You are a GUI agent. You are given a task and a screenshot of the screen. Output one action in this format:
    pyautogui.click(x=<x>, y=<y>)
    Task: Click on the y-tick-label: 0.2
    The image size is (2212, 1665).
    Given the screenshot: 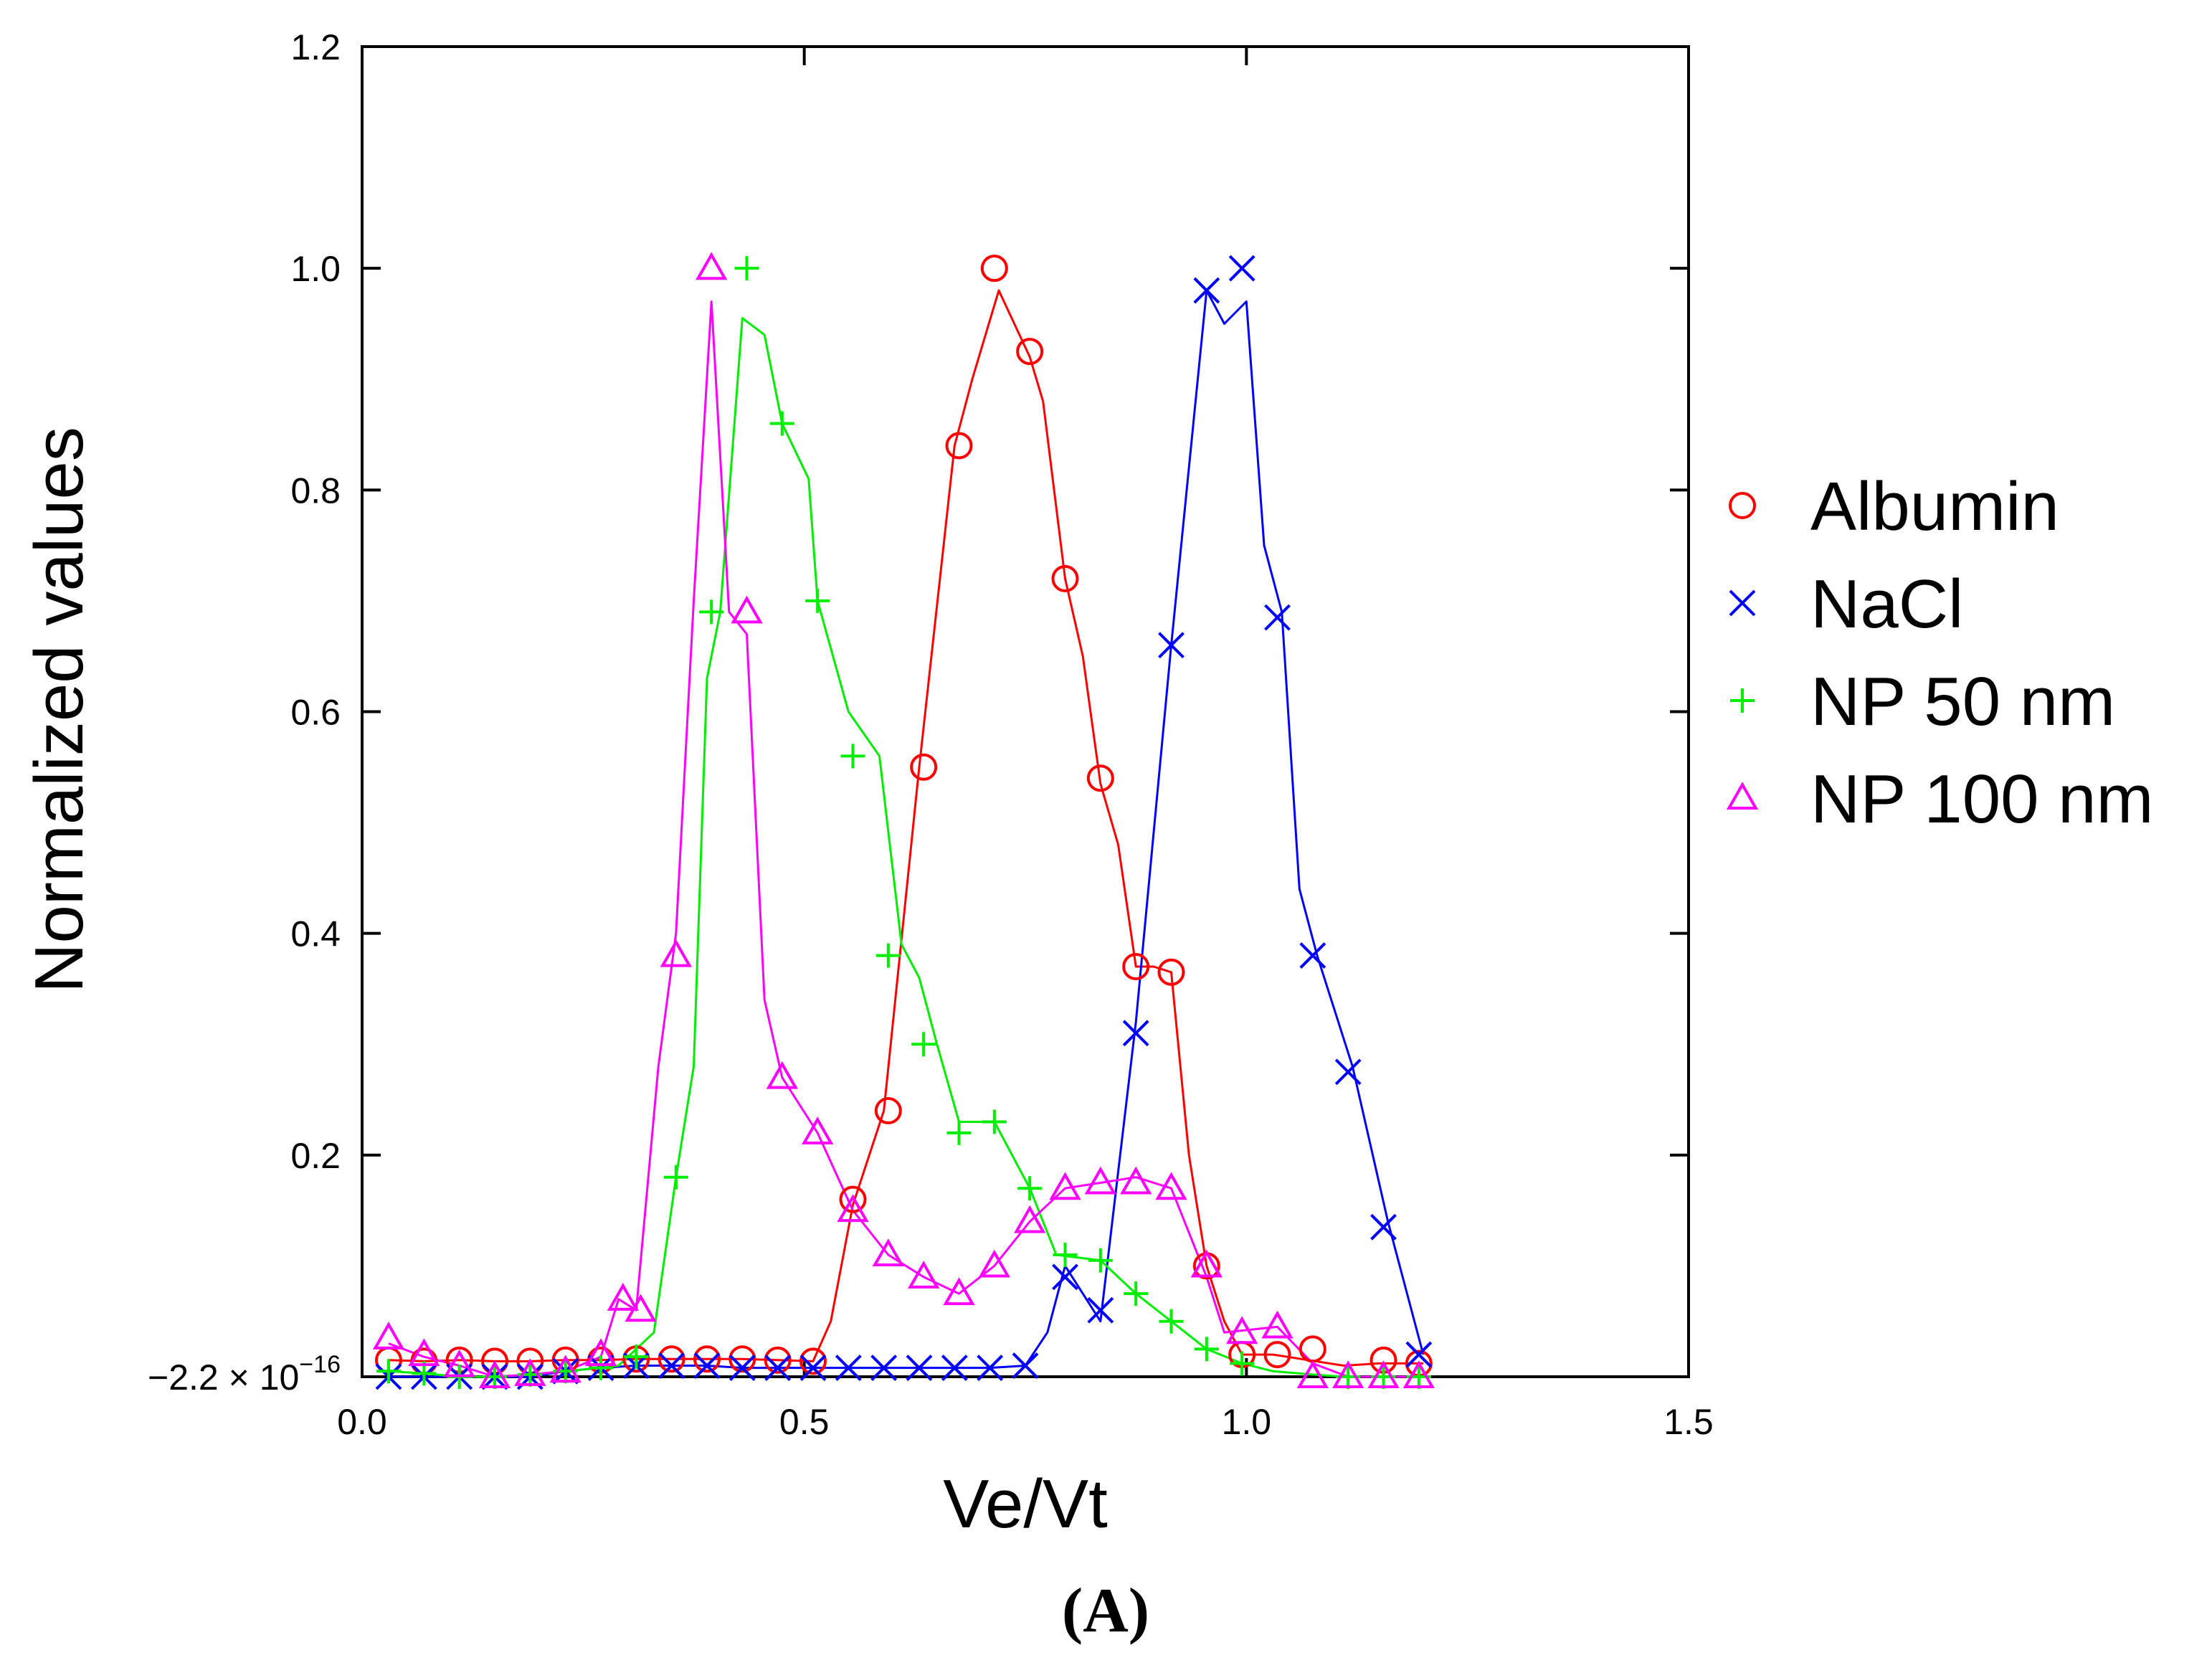 What is the action you would take?
    pyautogui.click(x=315, y=1156)
    